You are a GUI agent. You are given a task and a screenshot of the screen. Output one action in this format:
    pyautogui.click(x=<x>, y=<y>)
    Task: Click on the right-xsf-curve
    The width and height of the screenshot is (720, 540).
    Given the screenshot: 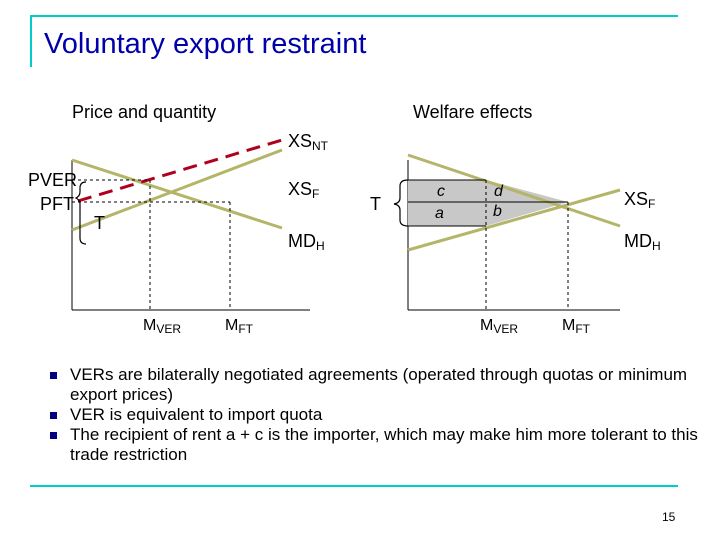 What is the action you would take?
    pyautogui.click(x=514, y=220)
    